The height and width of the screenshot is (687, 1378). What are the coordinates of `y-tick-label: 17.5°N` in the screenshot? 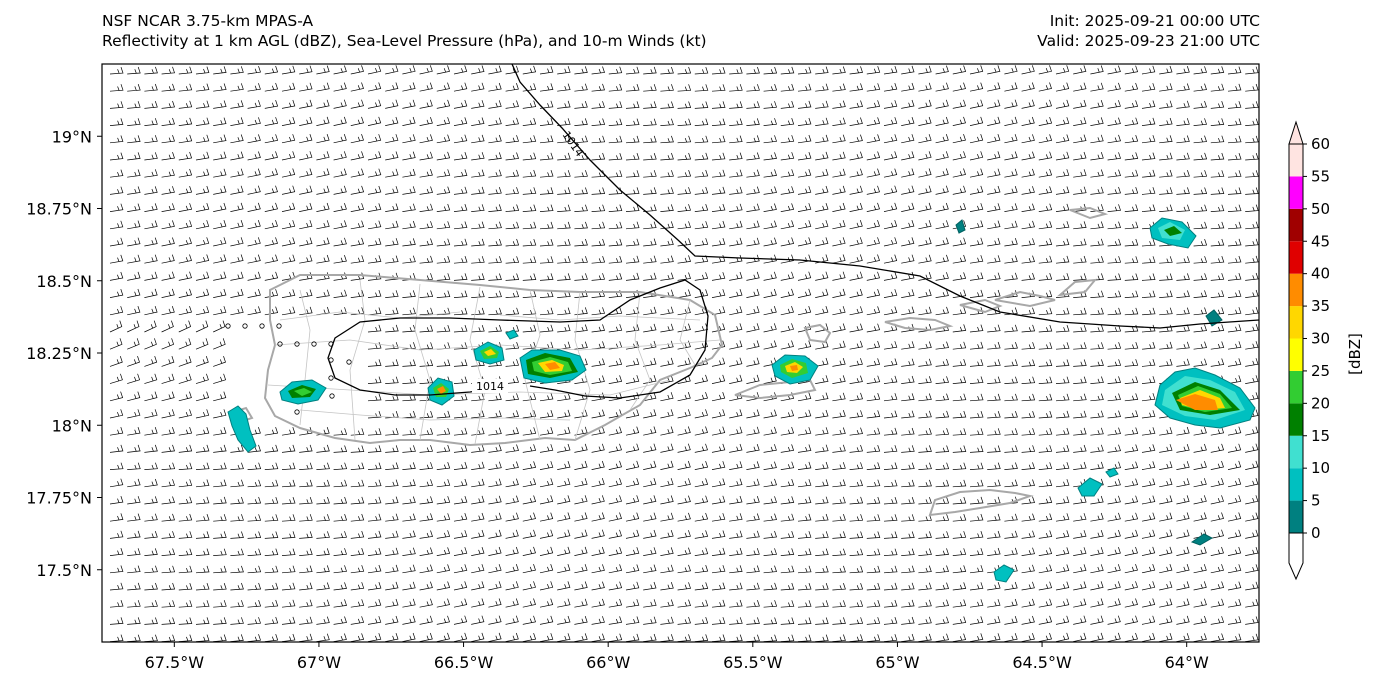 It's located at (64, 570).